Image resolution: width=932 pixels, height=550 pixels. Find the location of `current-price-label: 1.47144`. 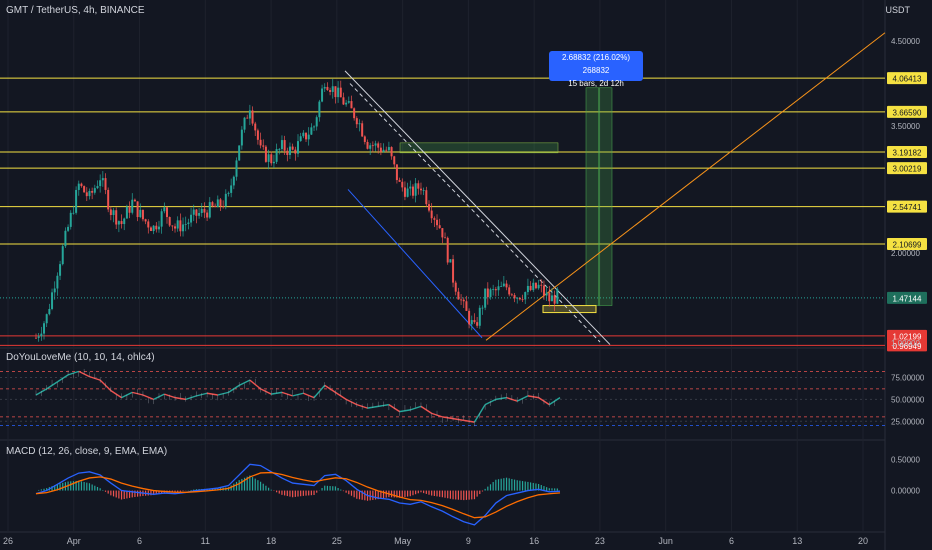

current-price-label: 1.47144 is located at coordinates (907, 298).